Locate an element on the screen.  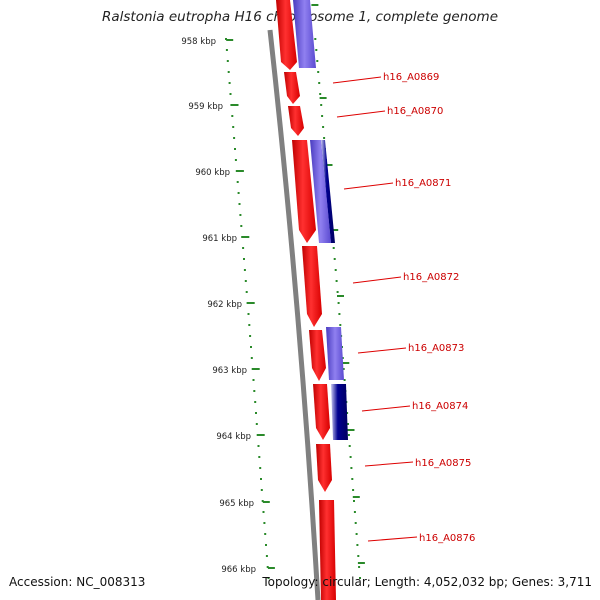
gene-label: h16_A0871 is located at coordinates (423, 183).